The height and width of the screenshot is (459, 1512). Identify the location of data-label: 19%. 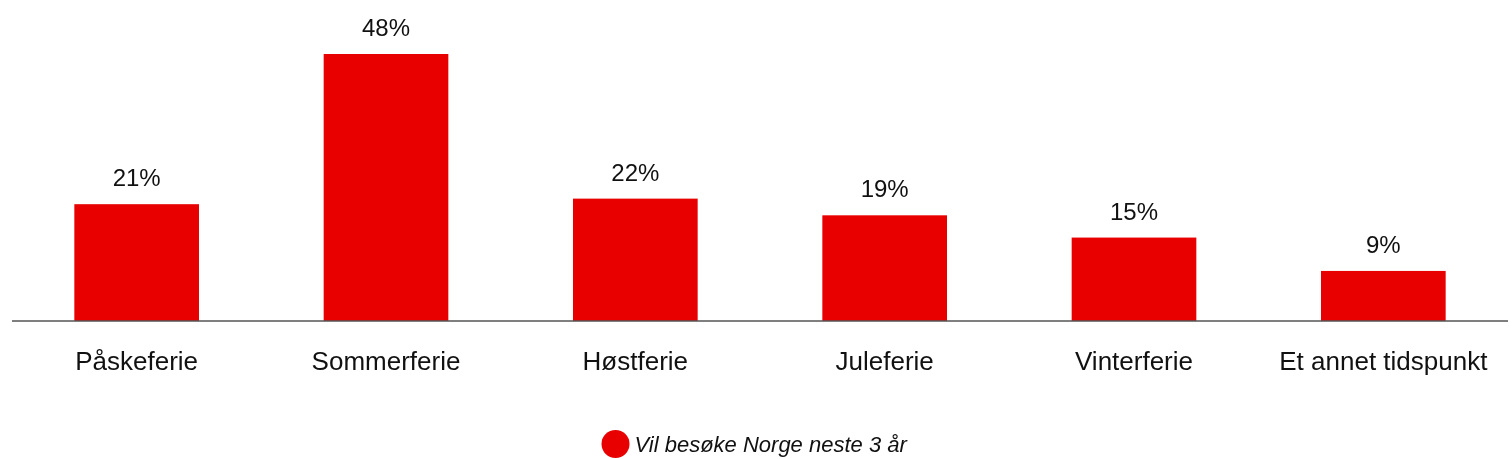
(884, 189).